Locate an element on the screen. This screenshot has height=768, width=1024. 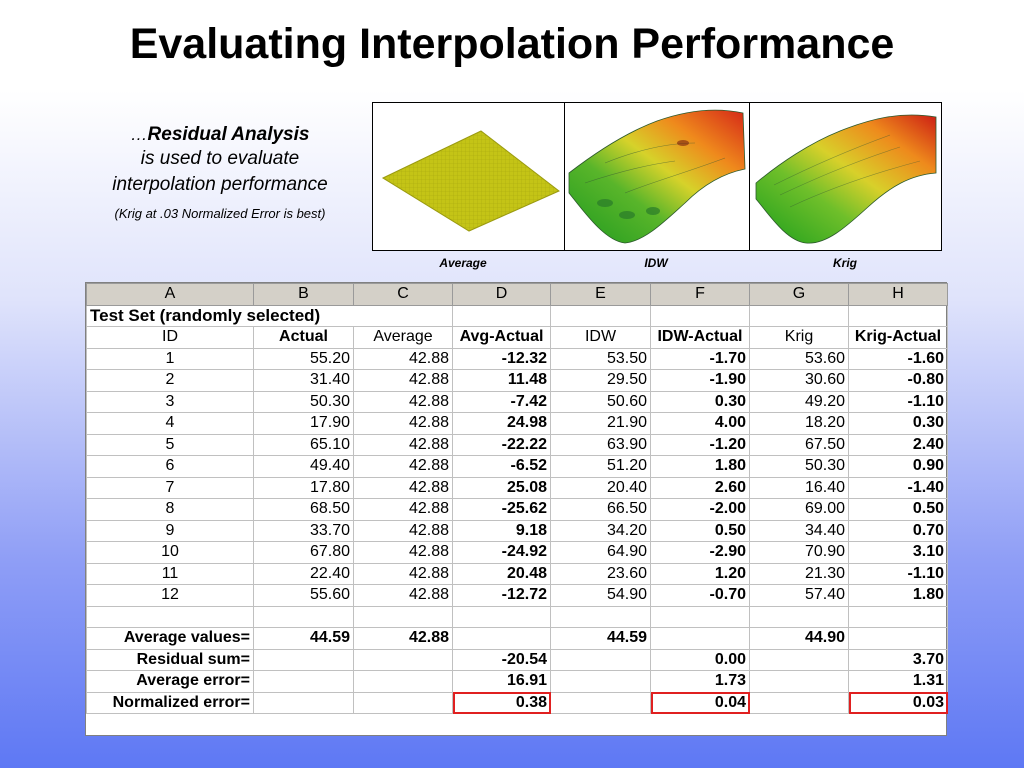
column-letter: B is located at coordinates (303, 294).